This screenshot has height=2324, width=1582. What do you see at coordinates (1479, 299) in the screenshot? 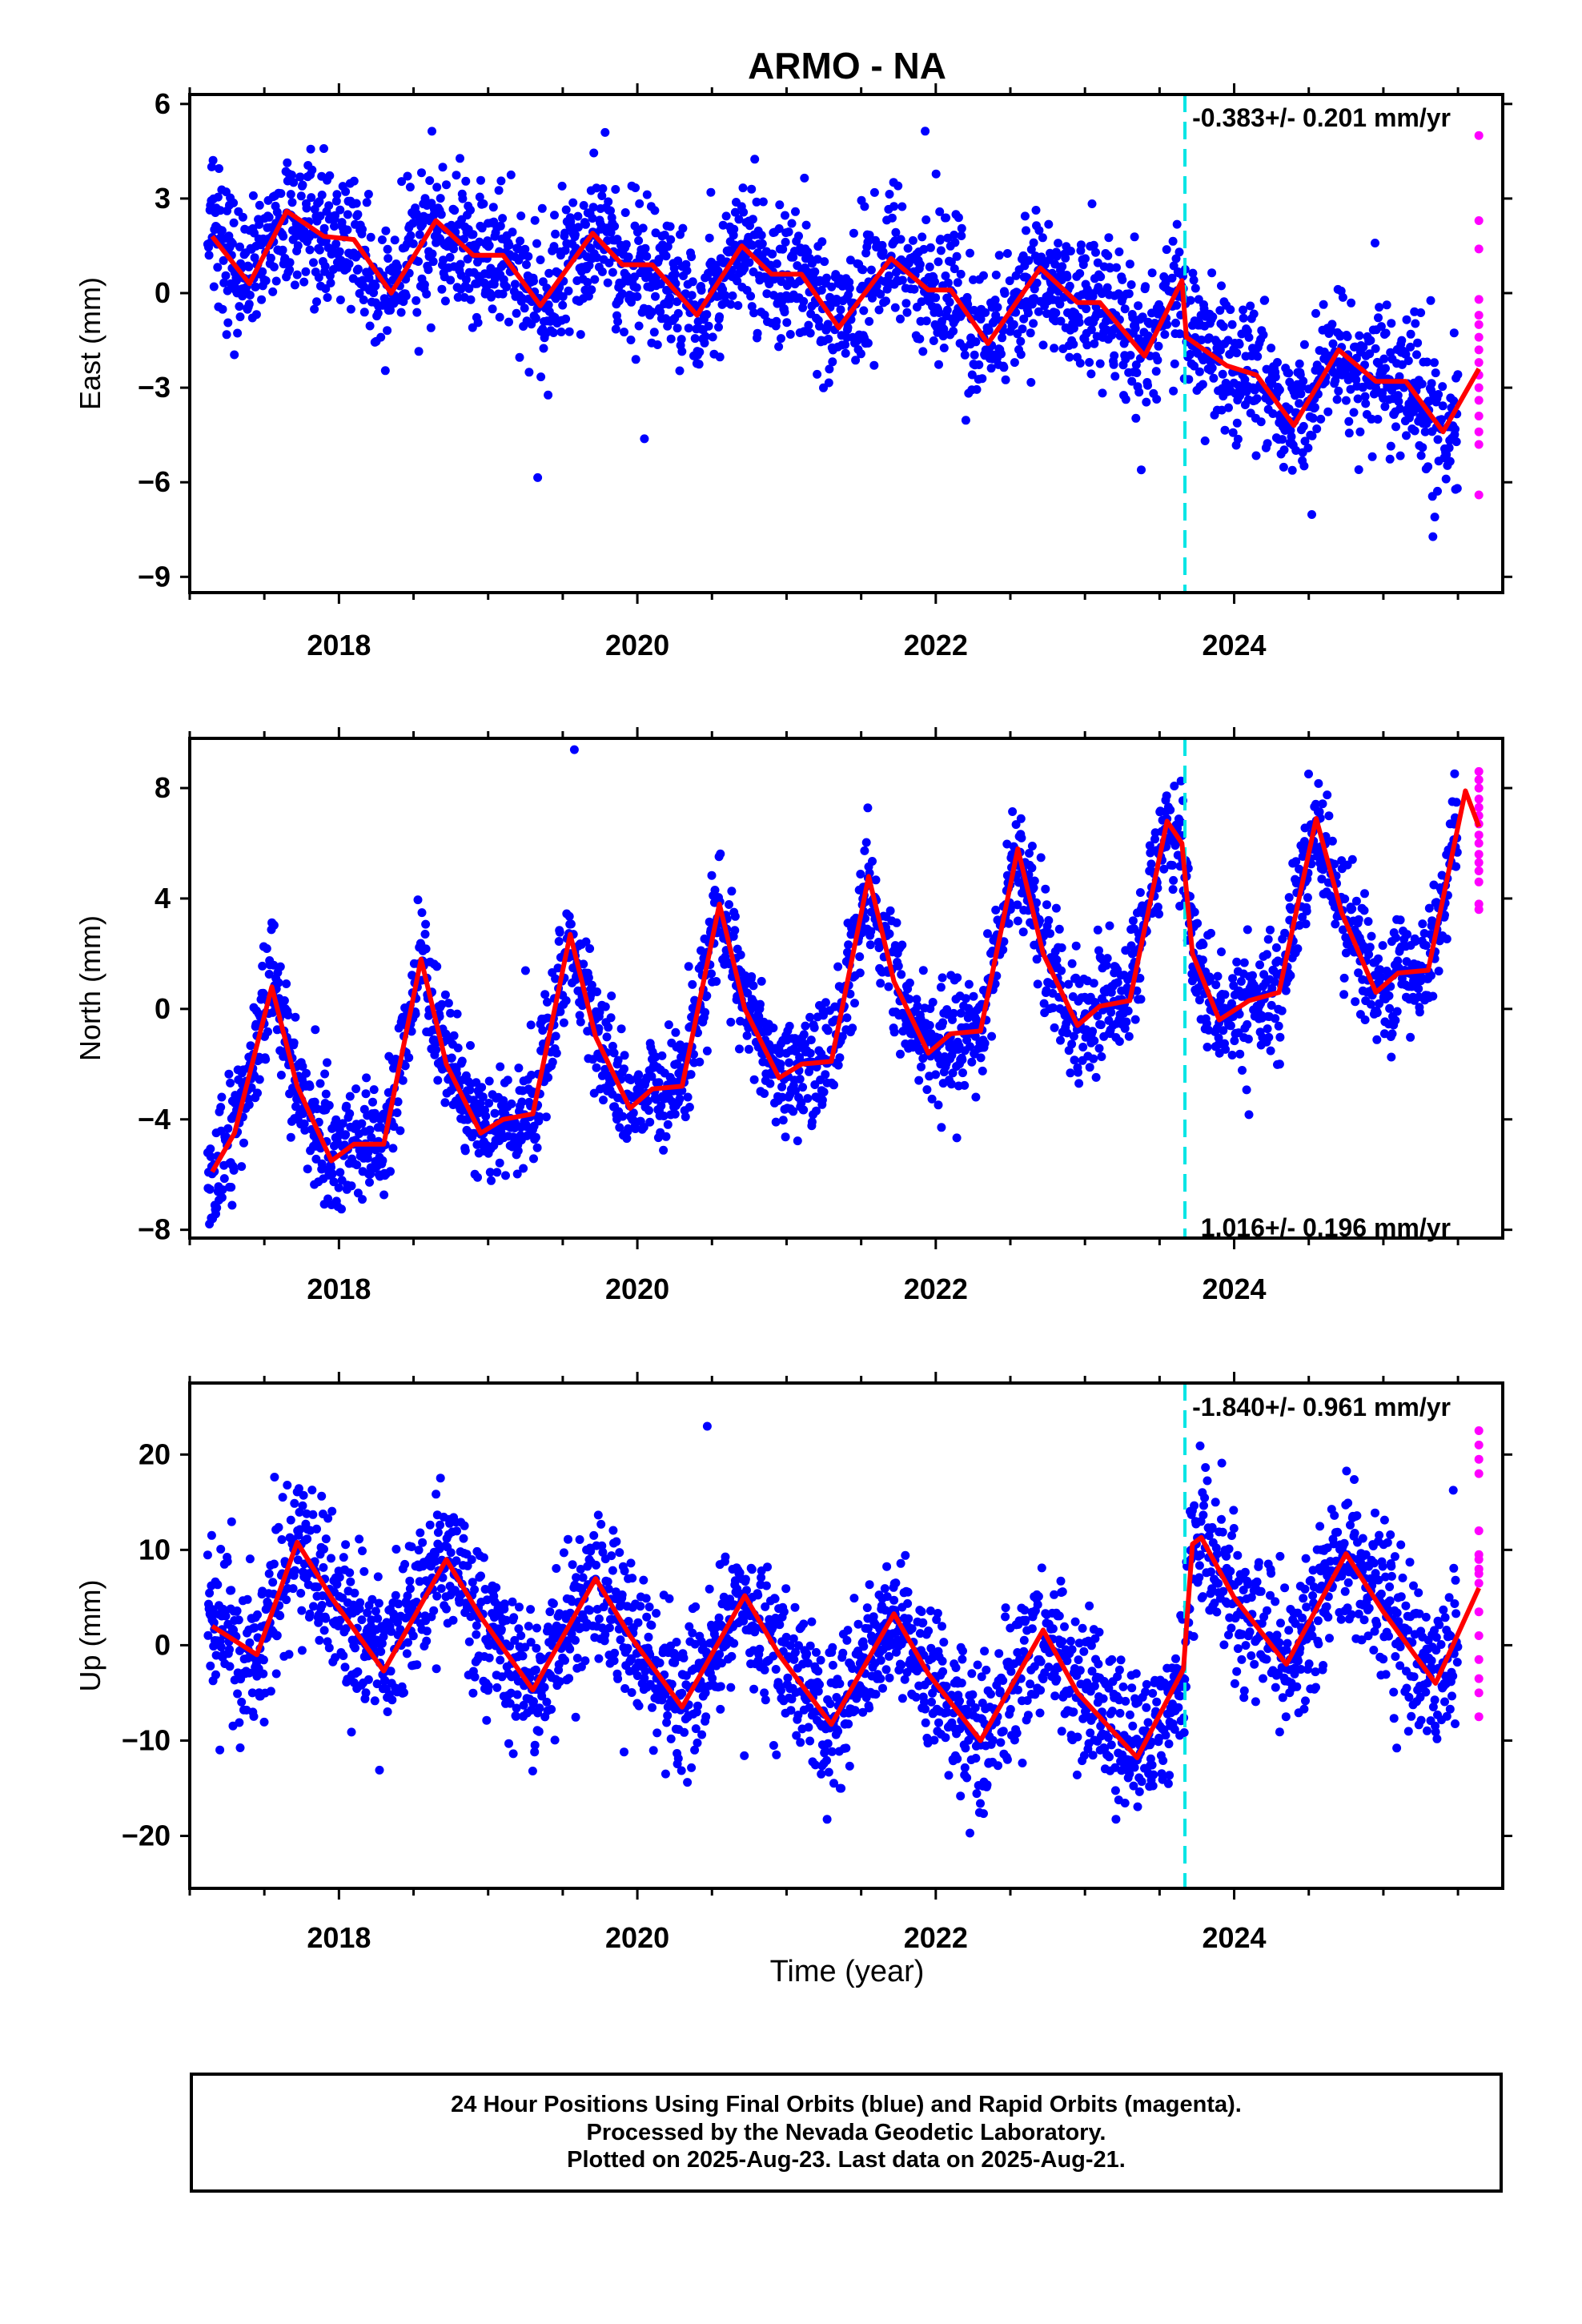
I see `rapid-orbit-point` at bounding box center [1479, 299].